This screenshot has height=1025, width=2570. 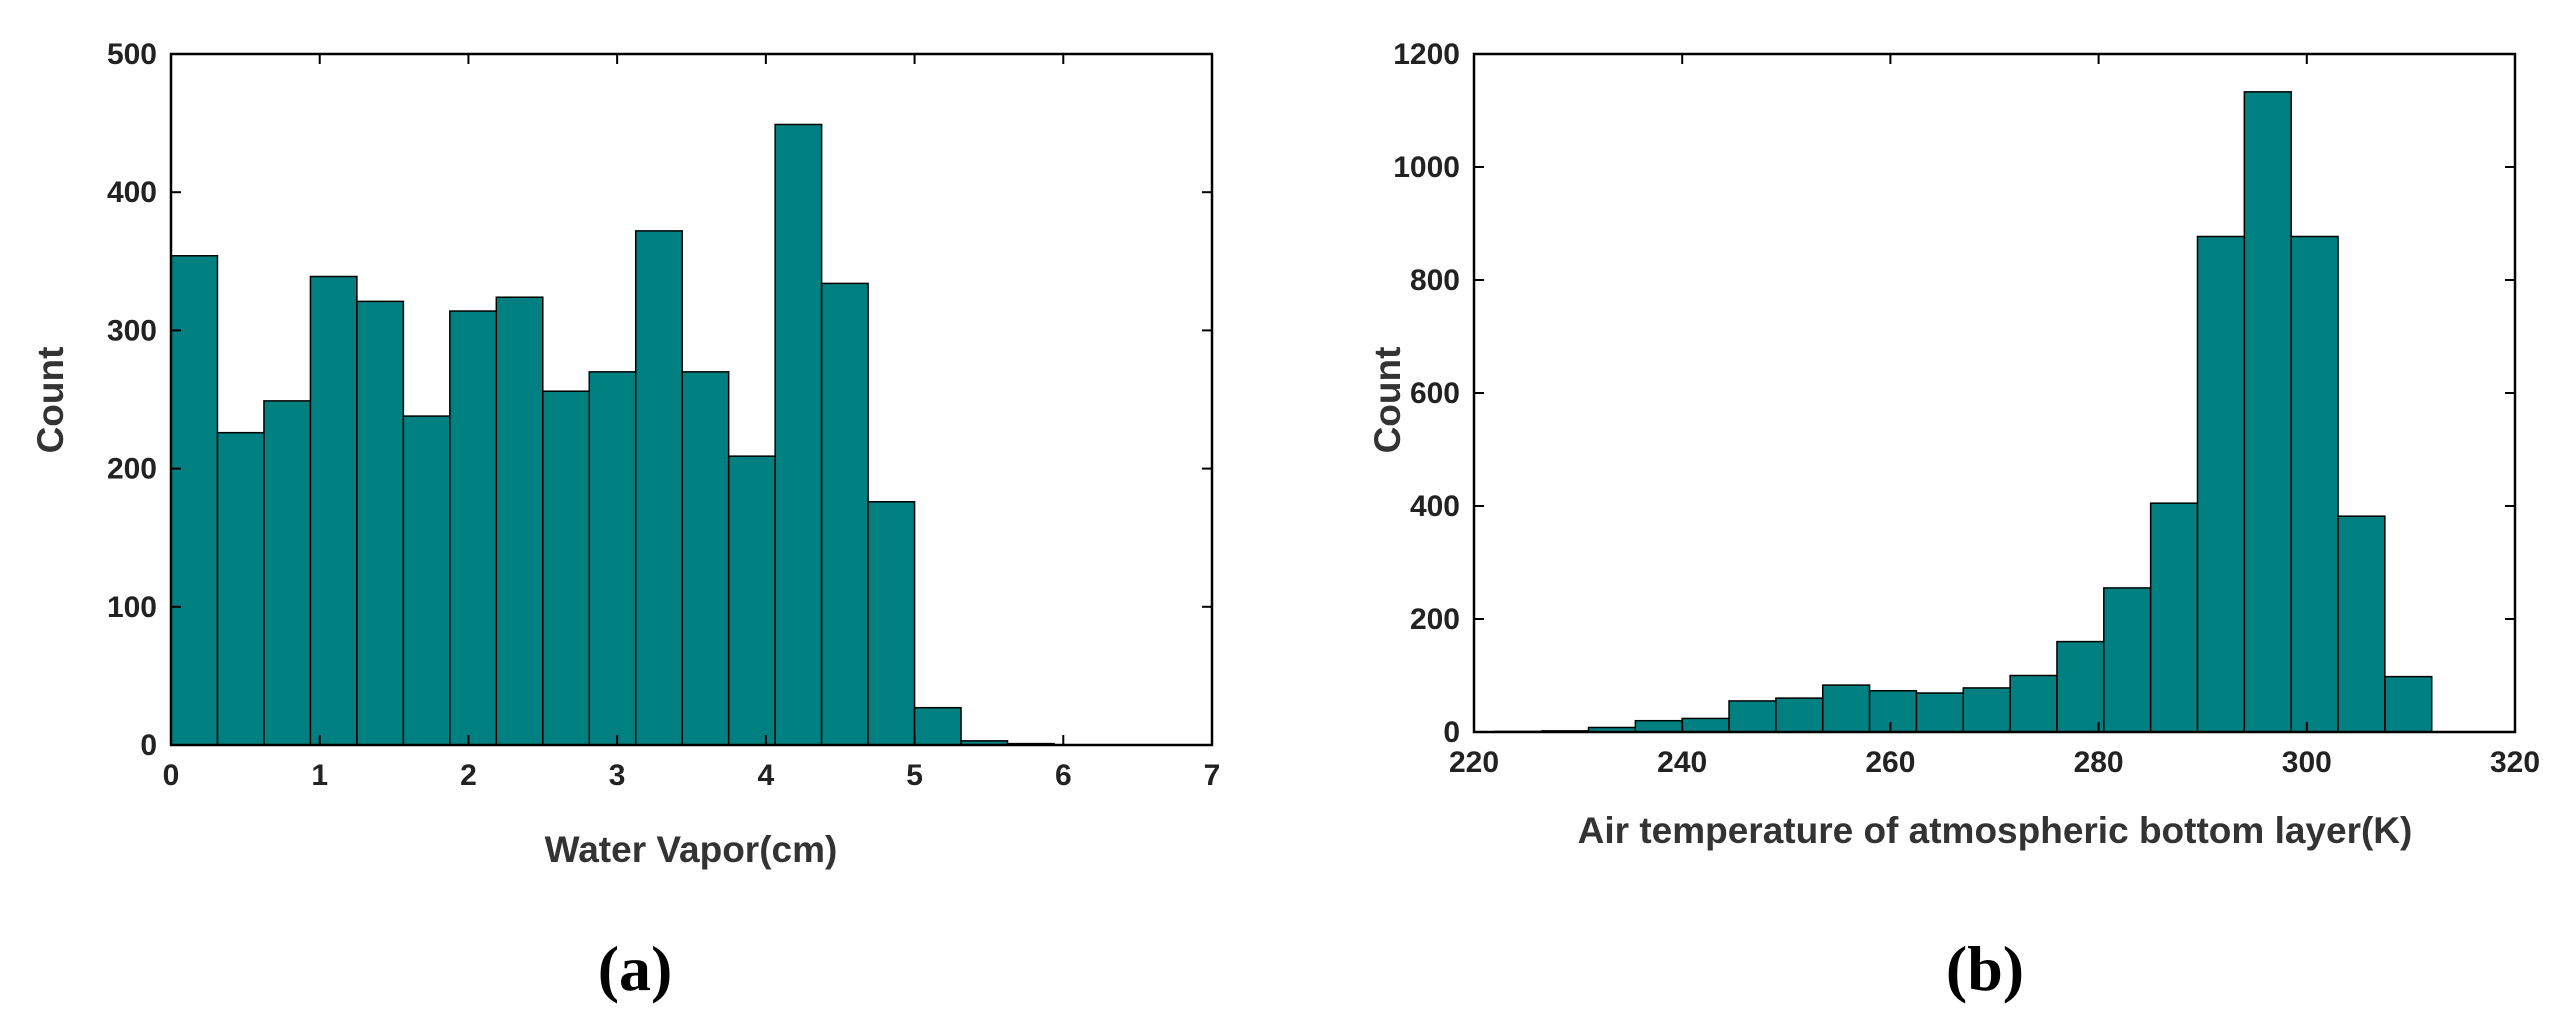 What do you see at coordinates (766, 775) in the screenshot?
I see `chart-a-x-tick-label: 4` at bounding box center [766, 775].